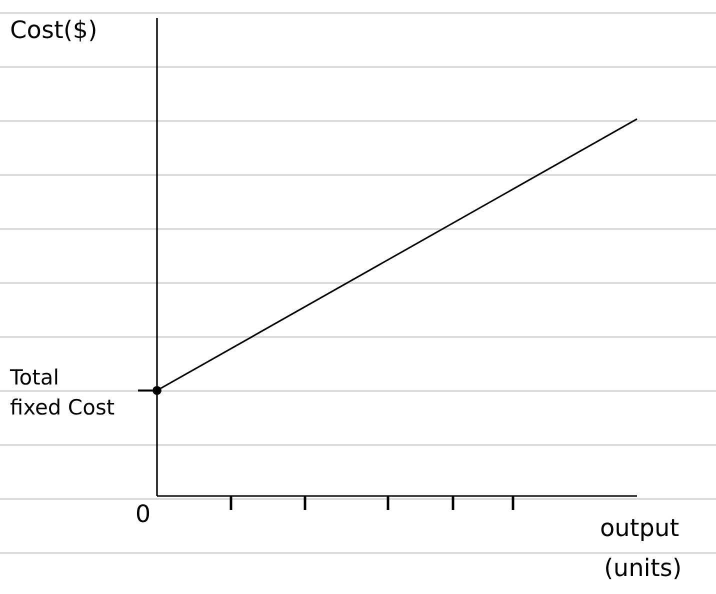 The height and width of the screenshot is (594, 716). I want to click on y-axis-title: Cost($), so click(54, 30).